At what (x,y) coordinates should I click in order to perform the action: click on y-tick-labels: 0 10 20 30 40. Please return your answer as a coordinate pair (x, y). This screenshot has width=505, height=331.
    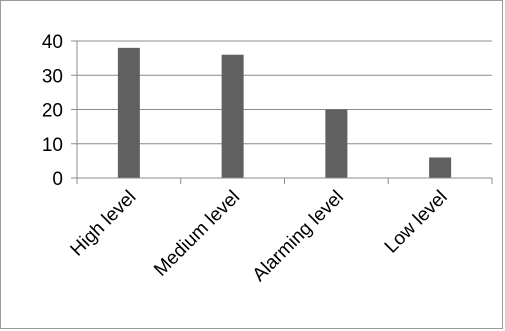
    Looking at the image, I should click on (52, 111).